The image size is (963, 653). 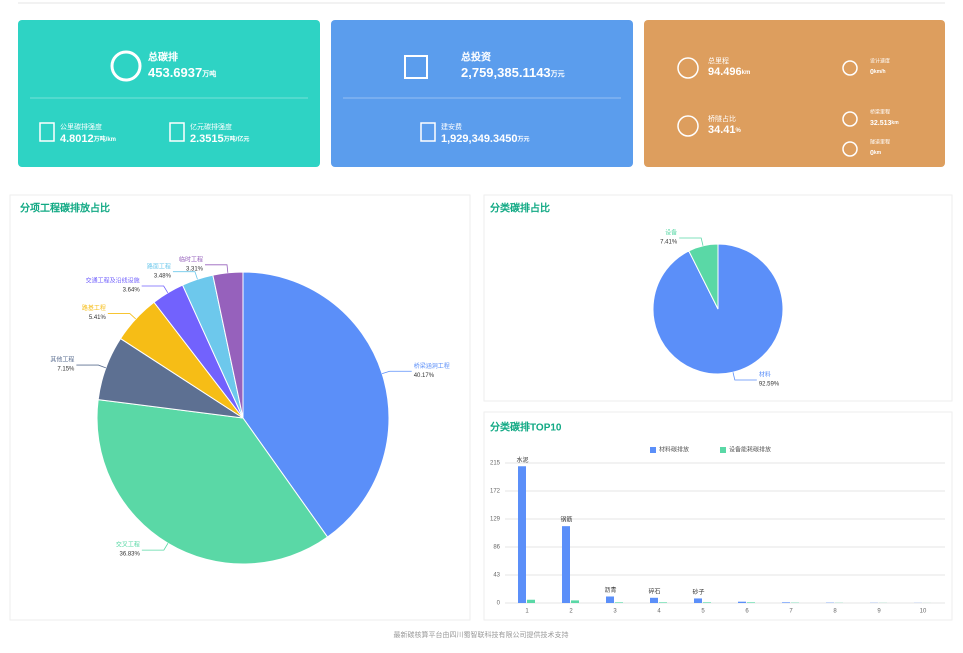 I want to click on value: 34.41, so click(x=722, y=130).